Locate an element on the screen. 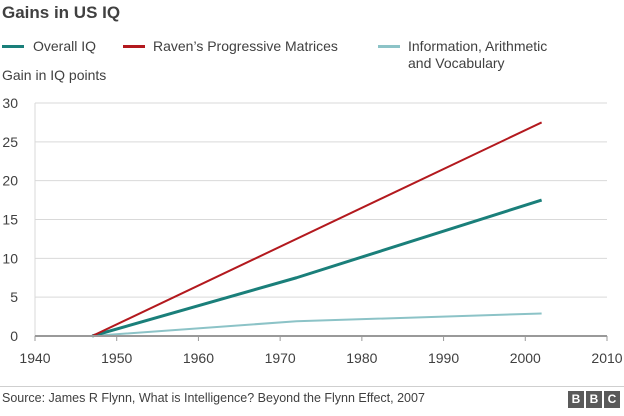  legend-label-overall: Overall IQ is located at coordinates (65, 46).